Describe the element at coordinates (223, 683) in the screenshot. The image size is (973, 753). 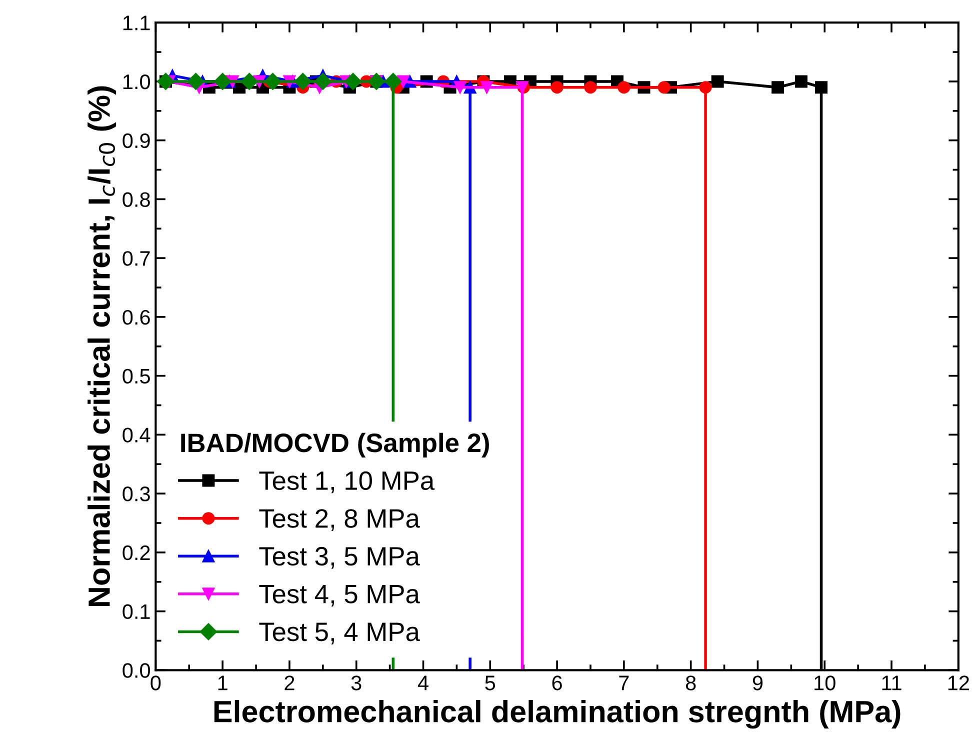
I see `x-tick-label: 1` at that location.